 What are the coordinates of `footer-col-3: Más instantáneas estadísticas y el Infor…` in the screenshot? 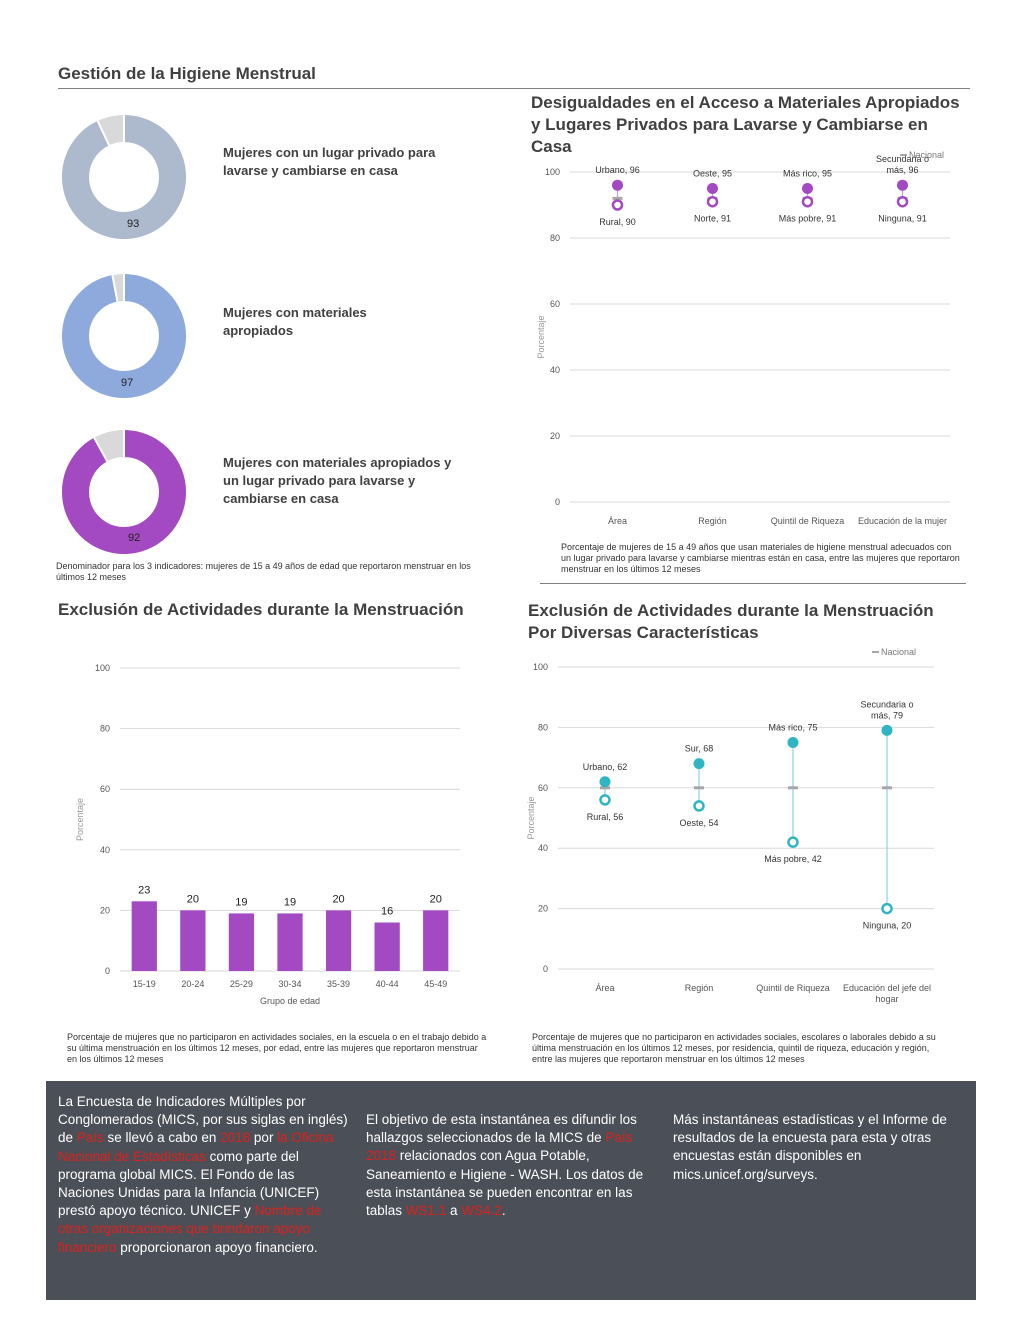 It's located at (810, 1147).